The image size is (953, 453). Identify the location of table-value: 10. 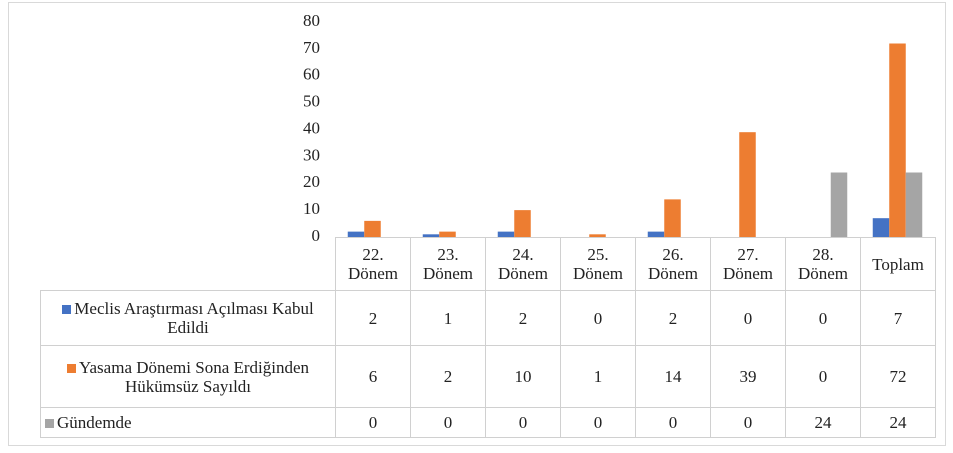
(523, 376).